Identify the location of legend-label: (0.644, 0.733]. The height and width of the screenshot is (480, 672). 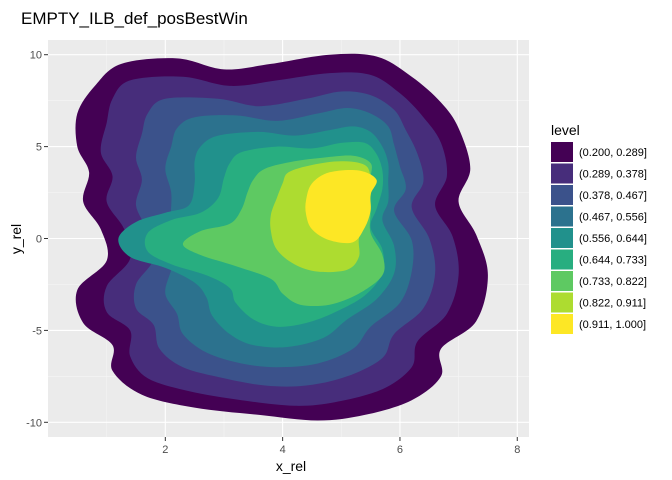
(613, 260).